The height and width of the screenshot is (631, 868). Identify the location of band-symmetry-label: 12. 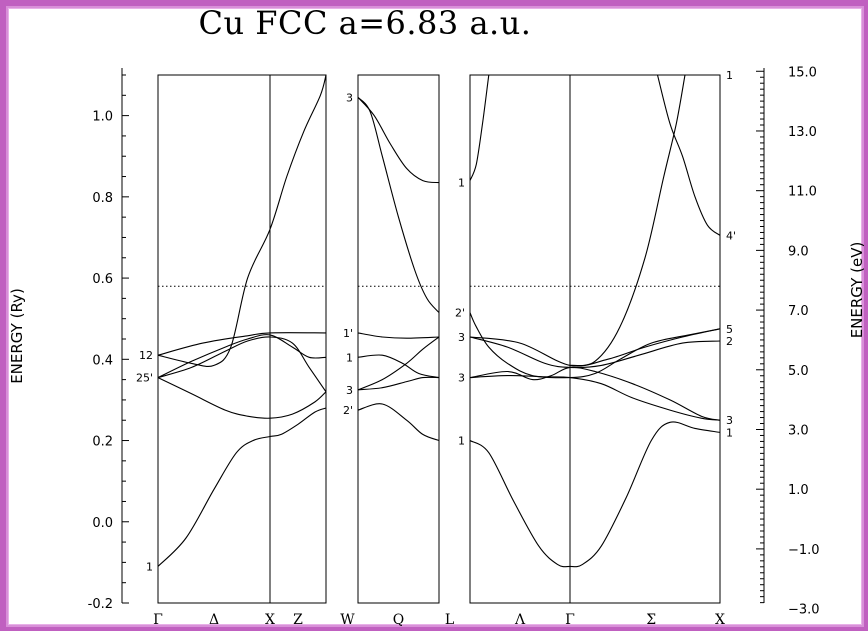
(146, 355).